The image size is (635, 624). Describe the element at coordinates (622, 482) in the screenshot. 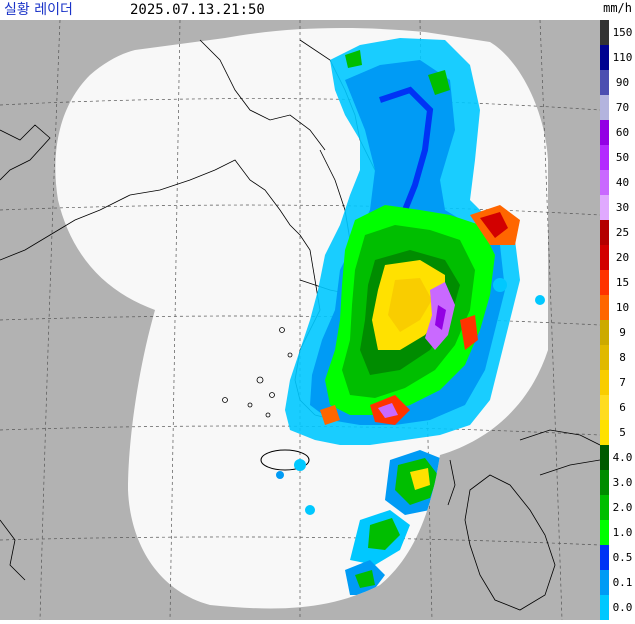

I see `legend-label: 3.0` at that location.